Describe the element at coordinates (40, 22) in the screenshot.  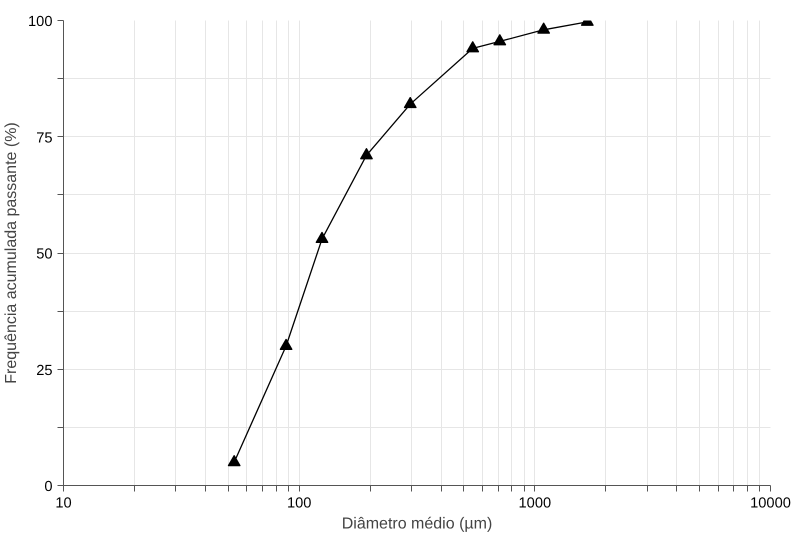
I see `y-tick-label: 100` at that location.